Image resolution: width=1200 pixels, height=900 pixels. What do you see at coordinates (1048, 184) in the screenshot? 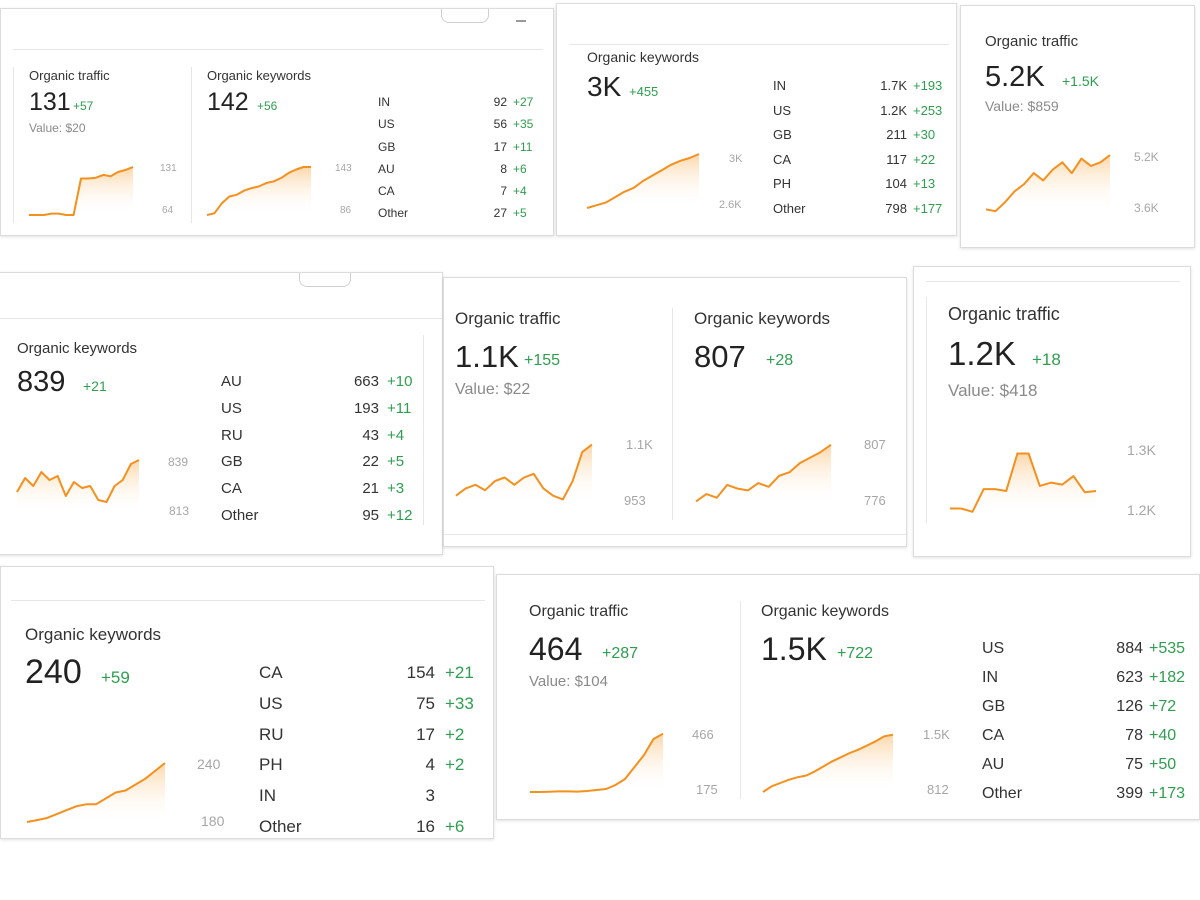
I see `sparkline-area` at bounding box center [1048, 184].